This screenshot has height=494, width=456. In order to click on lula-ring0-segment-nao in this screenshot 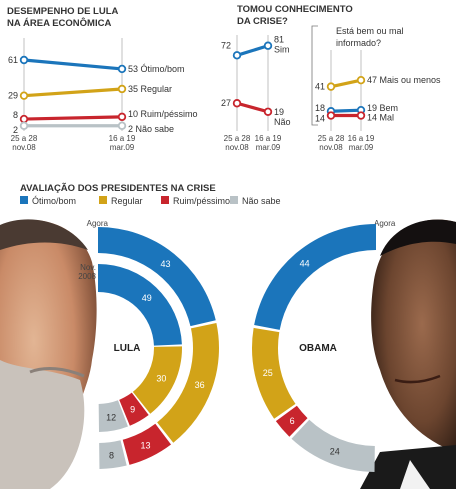, I will do `click(113, 454)`.